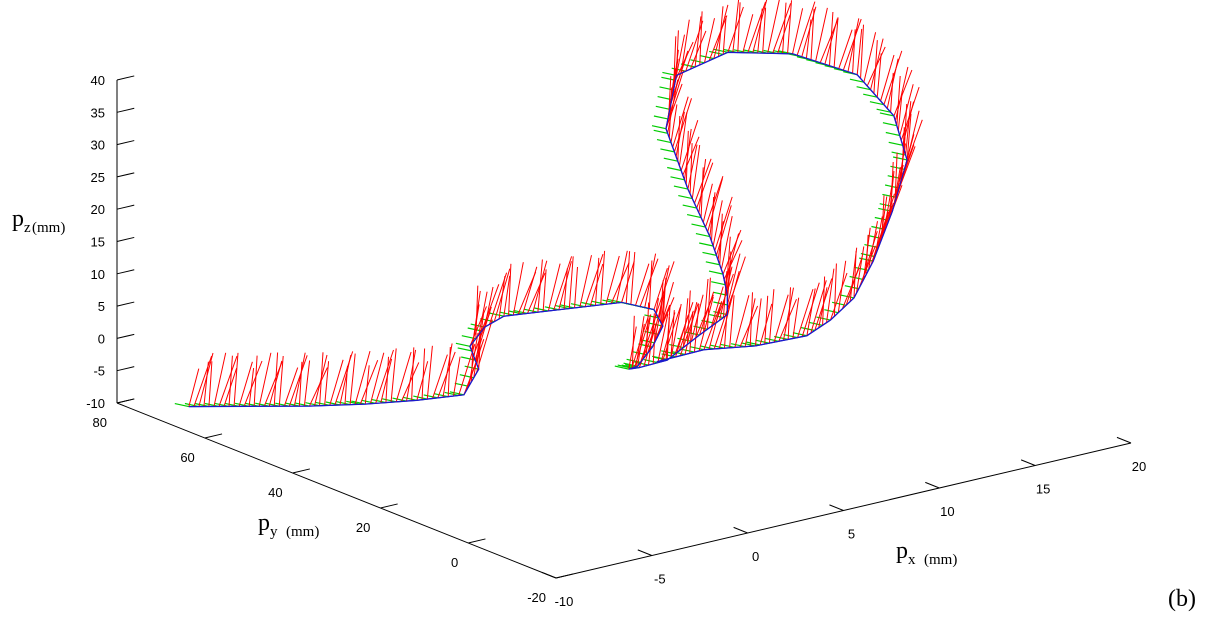 The width and height of the screenshot is (1216, 628). What do you see at coordinates (912, 560) in the screenshot?
I see `x-axis-label-sub: x` at bounding box center [912, 560].